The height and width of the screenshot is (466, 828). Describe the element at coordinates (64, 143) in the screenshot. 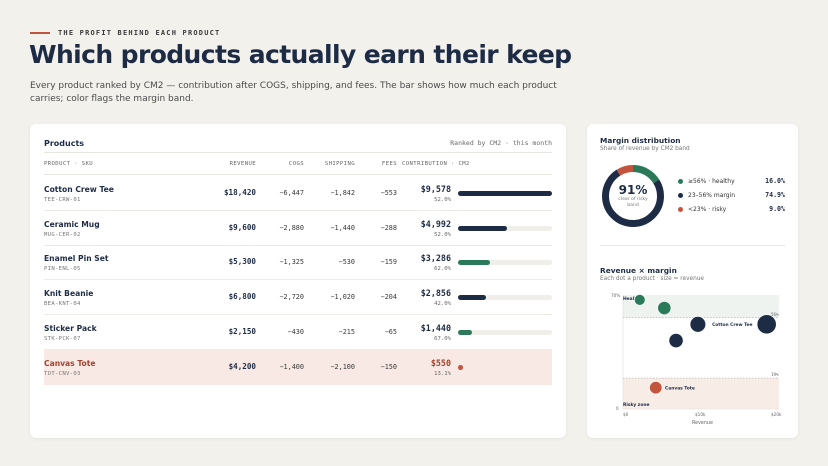

I see `products-card-title: Products` at that location.